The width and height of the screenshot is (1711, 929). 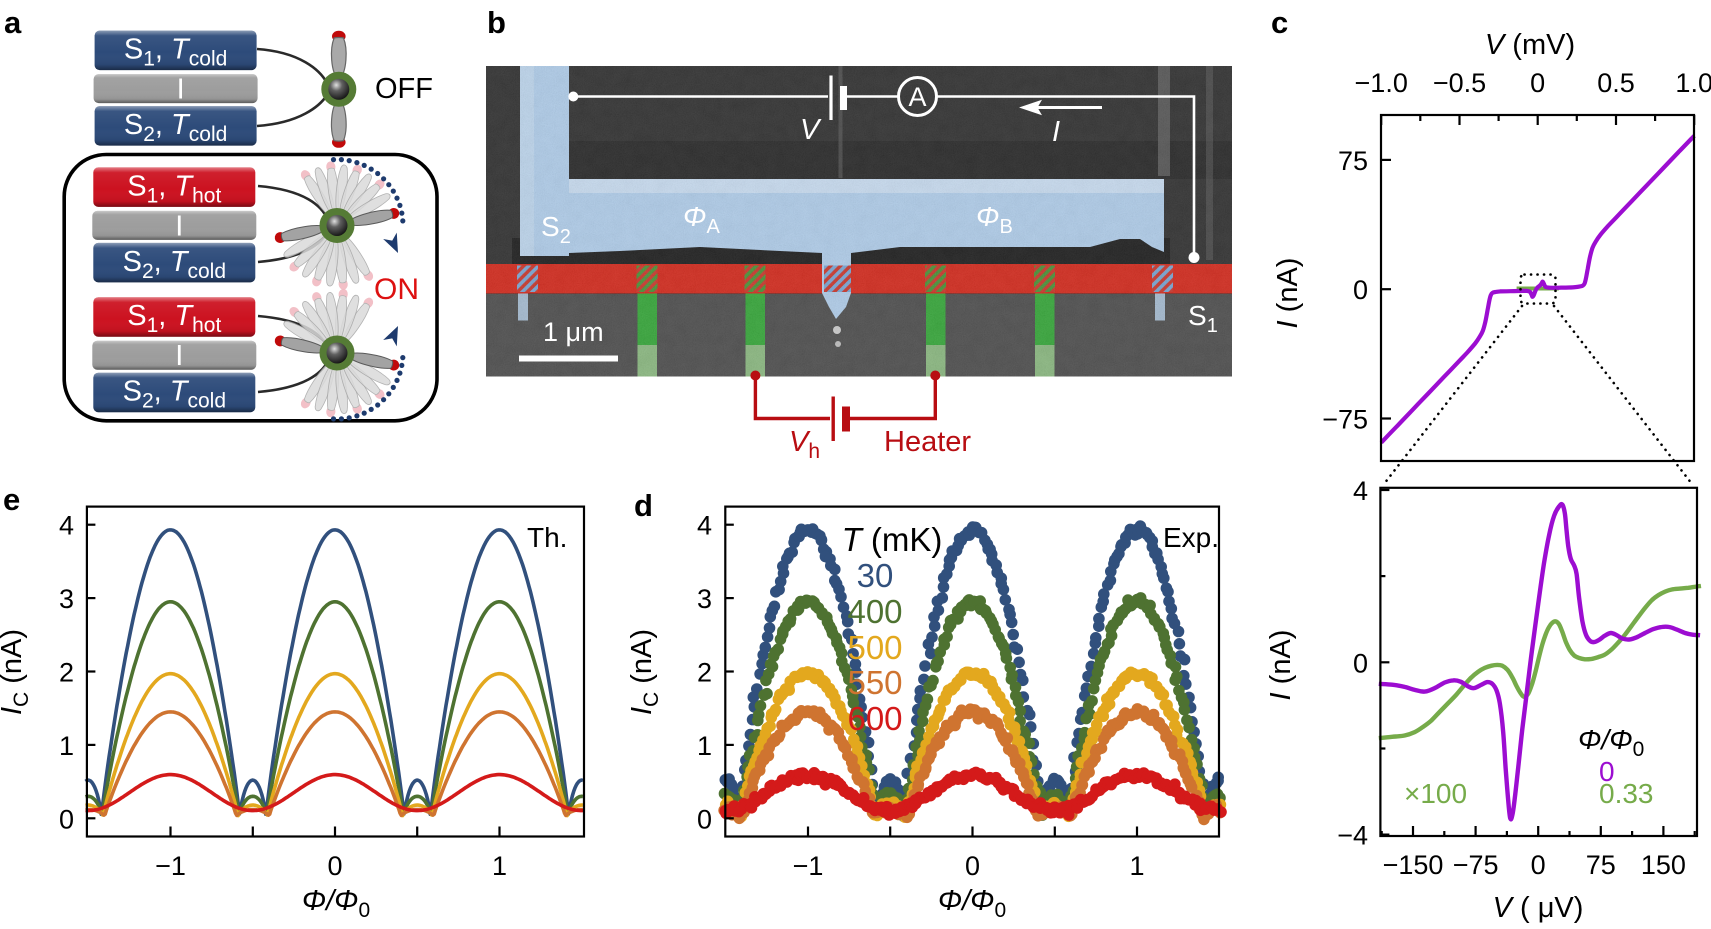 I want to click on svg-text: 150, so click(x=1663, y=865).